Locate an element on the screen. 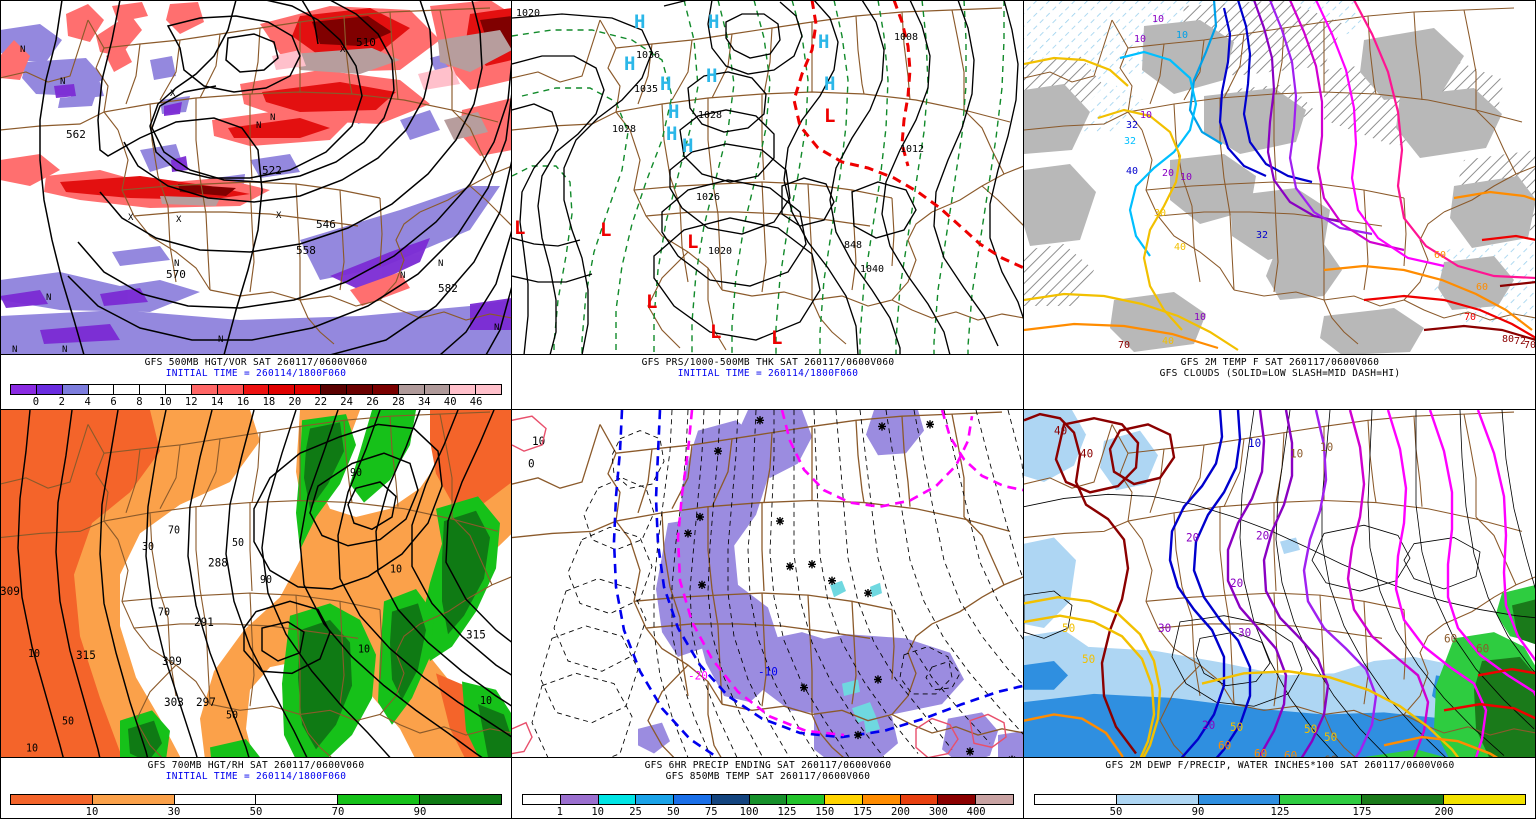  svg-text: 90 is located at coordinates (266, 579).